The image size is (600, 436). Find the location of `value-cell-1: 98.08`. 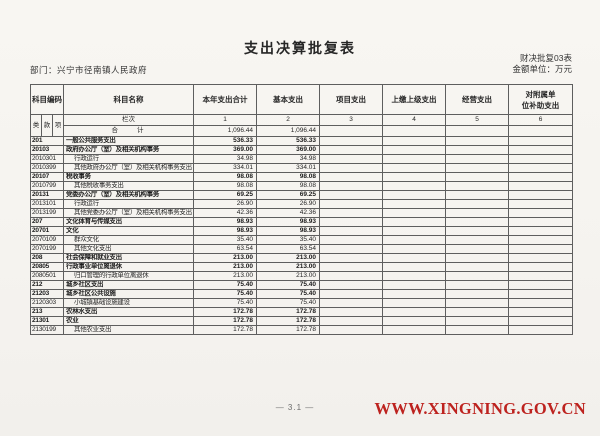

value-cell-1: 98.08 is located at coordinates (225, 186).